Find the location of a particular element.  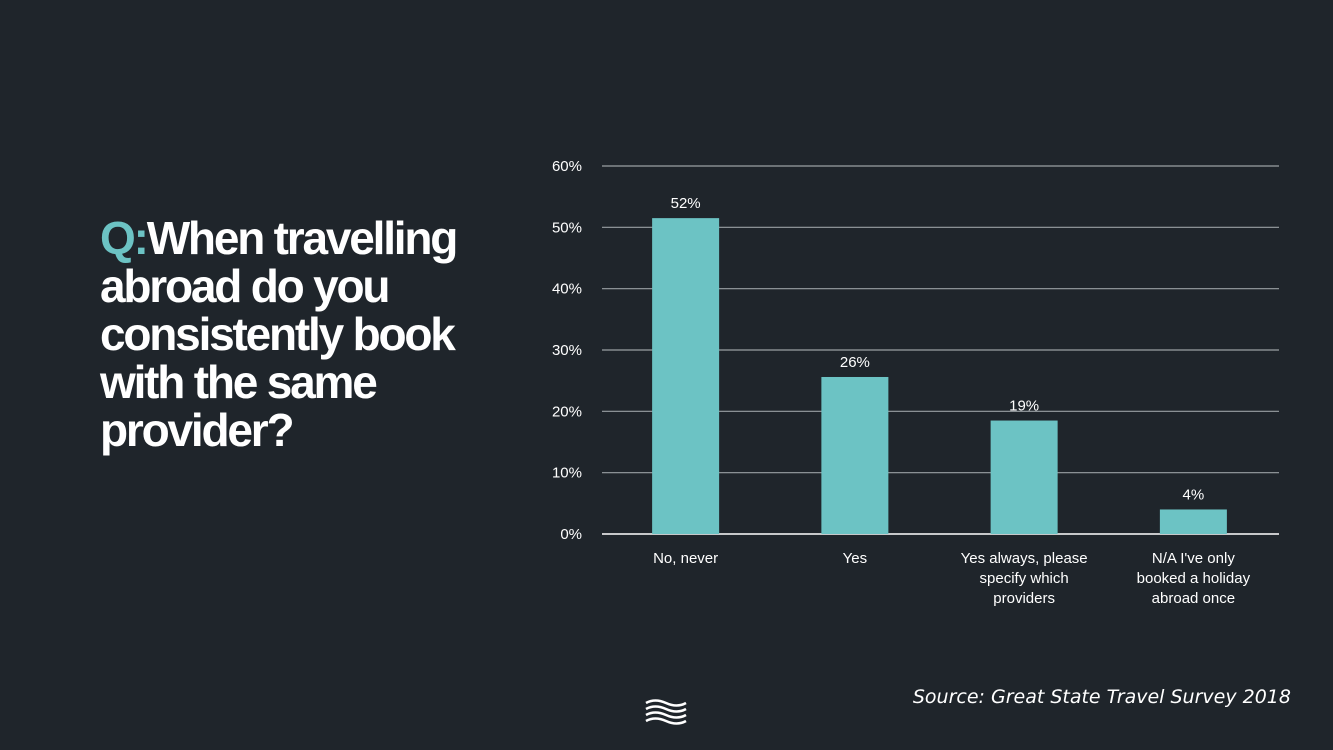

x-category-label-line: No, never is located at coordinates (685, 558).